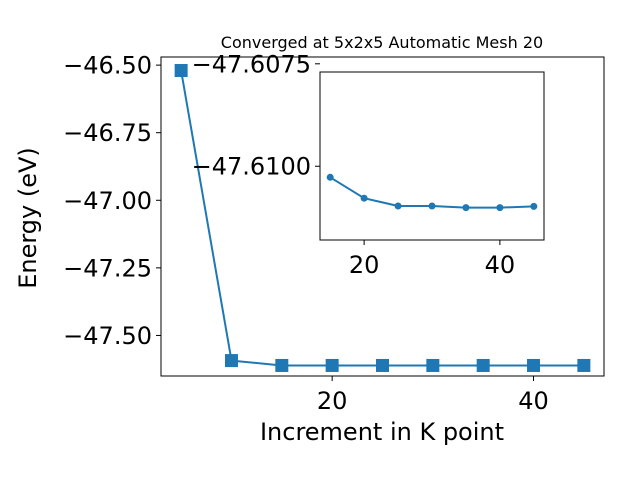 Image resolution: width=640 pixels, height=480 pixels. Describe the element at coordinates (533, 401) in the screenshot. I see `main-x-tick-label: 40` at that location.